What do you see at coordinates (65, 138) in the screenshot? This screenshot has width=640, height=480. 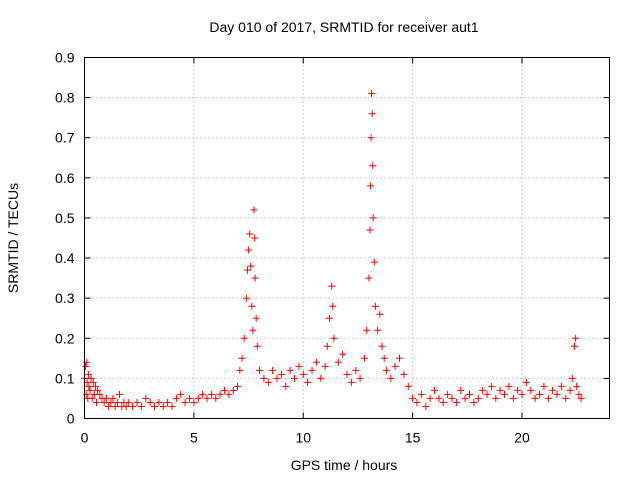 I see `y-tick-label: 0.7` at bounding box center [65, 138].